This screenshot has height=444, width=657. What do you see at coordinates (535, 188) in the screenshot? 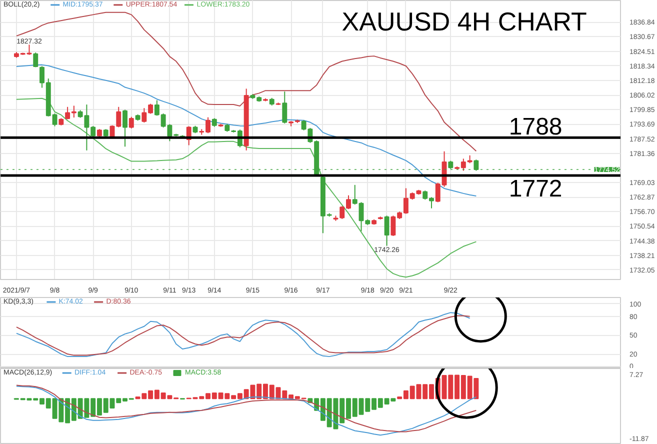
I see `ref-line-label: 1772` at bounding box center [535, 188].